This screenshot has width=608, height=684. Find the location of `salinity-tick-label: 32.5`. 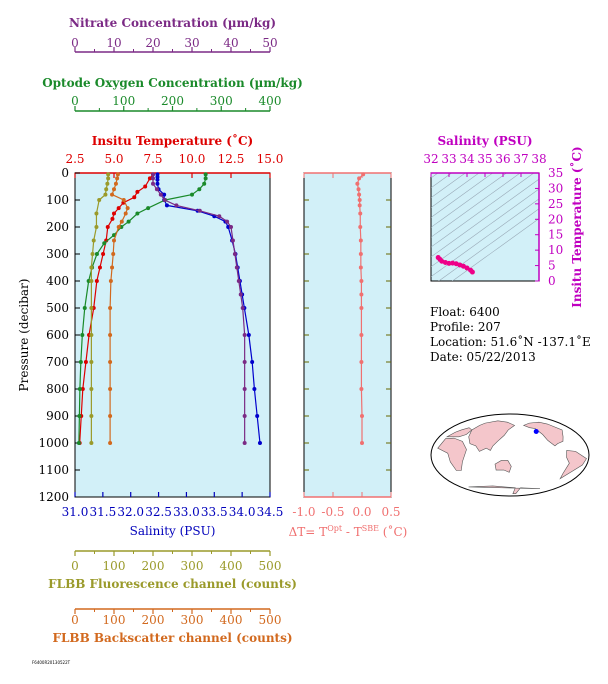

salinity-tick-label: 32.5 is located at coordinates (158, 512).